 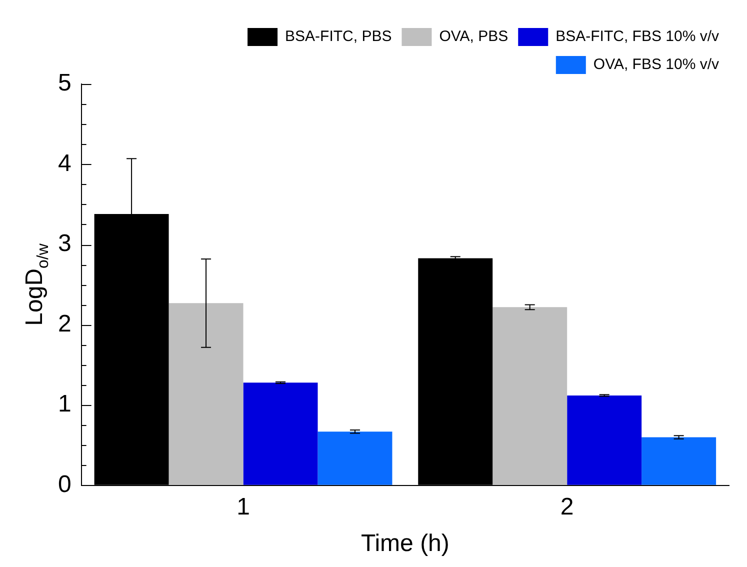 What do you see at coordinates (65, 244) in the screenshot?
I see `y-tick-label: 3` at bounding box center [65, 244].